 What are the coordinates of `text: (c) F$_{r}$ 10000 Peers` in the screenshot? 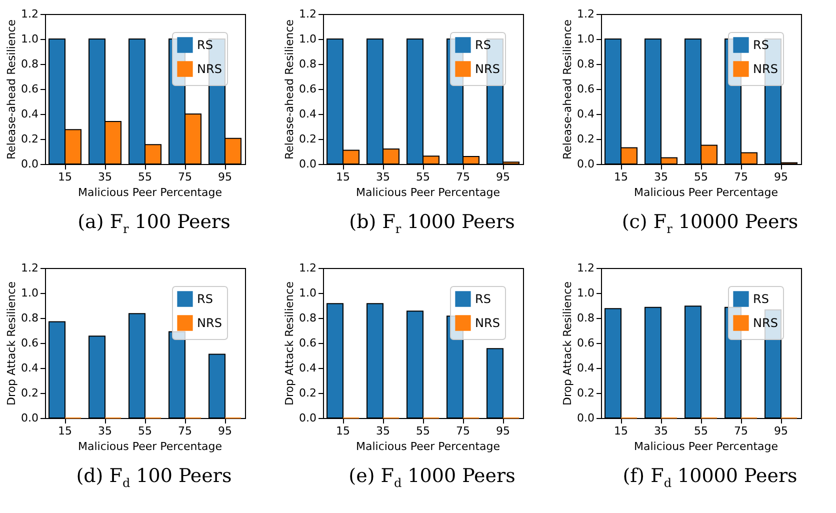 It's located at (710, 223).